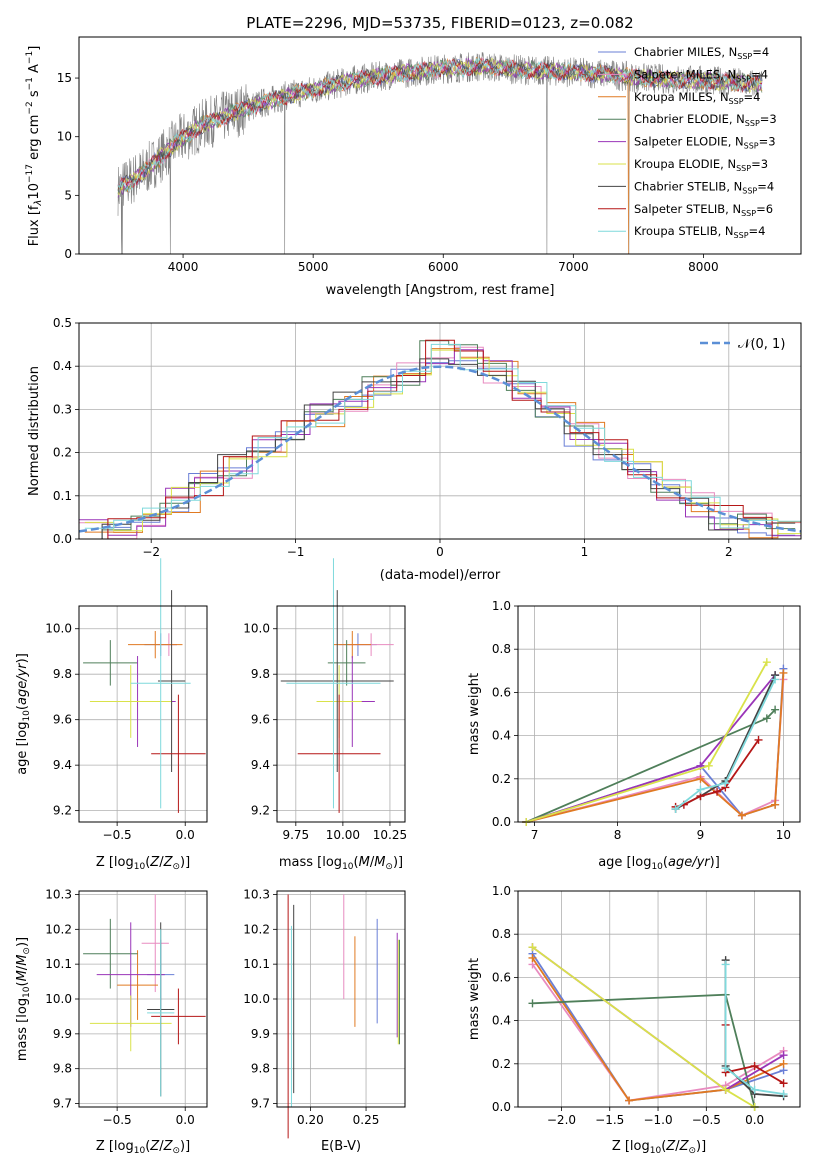 The width and height of the screenshot is (819, 1170). Describe the element at coordinates (62, 323) in the screenshot. I see `residuals-ytick-label: 0.5` at that location.